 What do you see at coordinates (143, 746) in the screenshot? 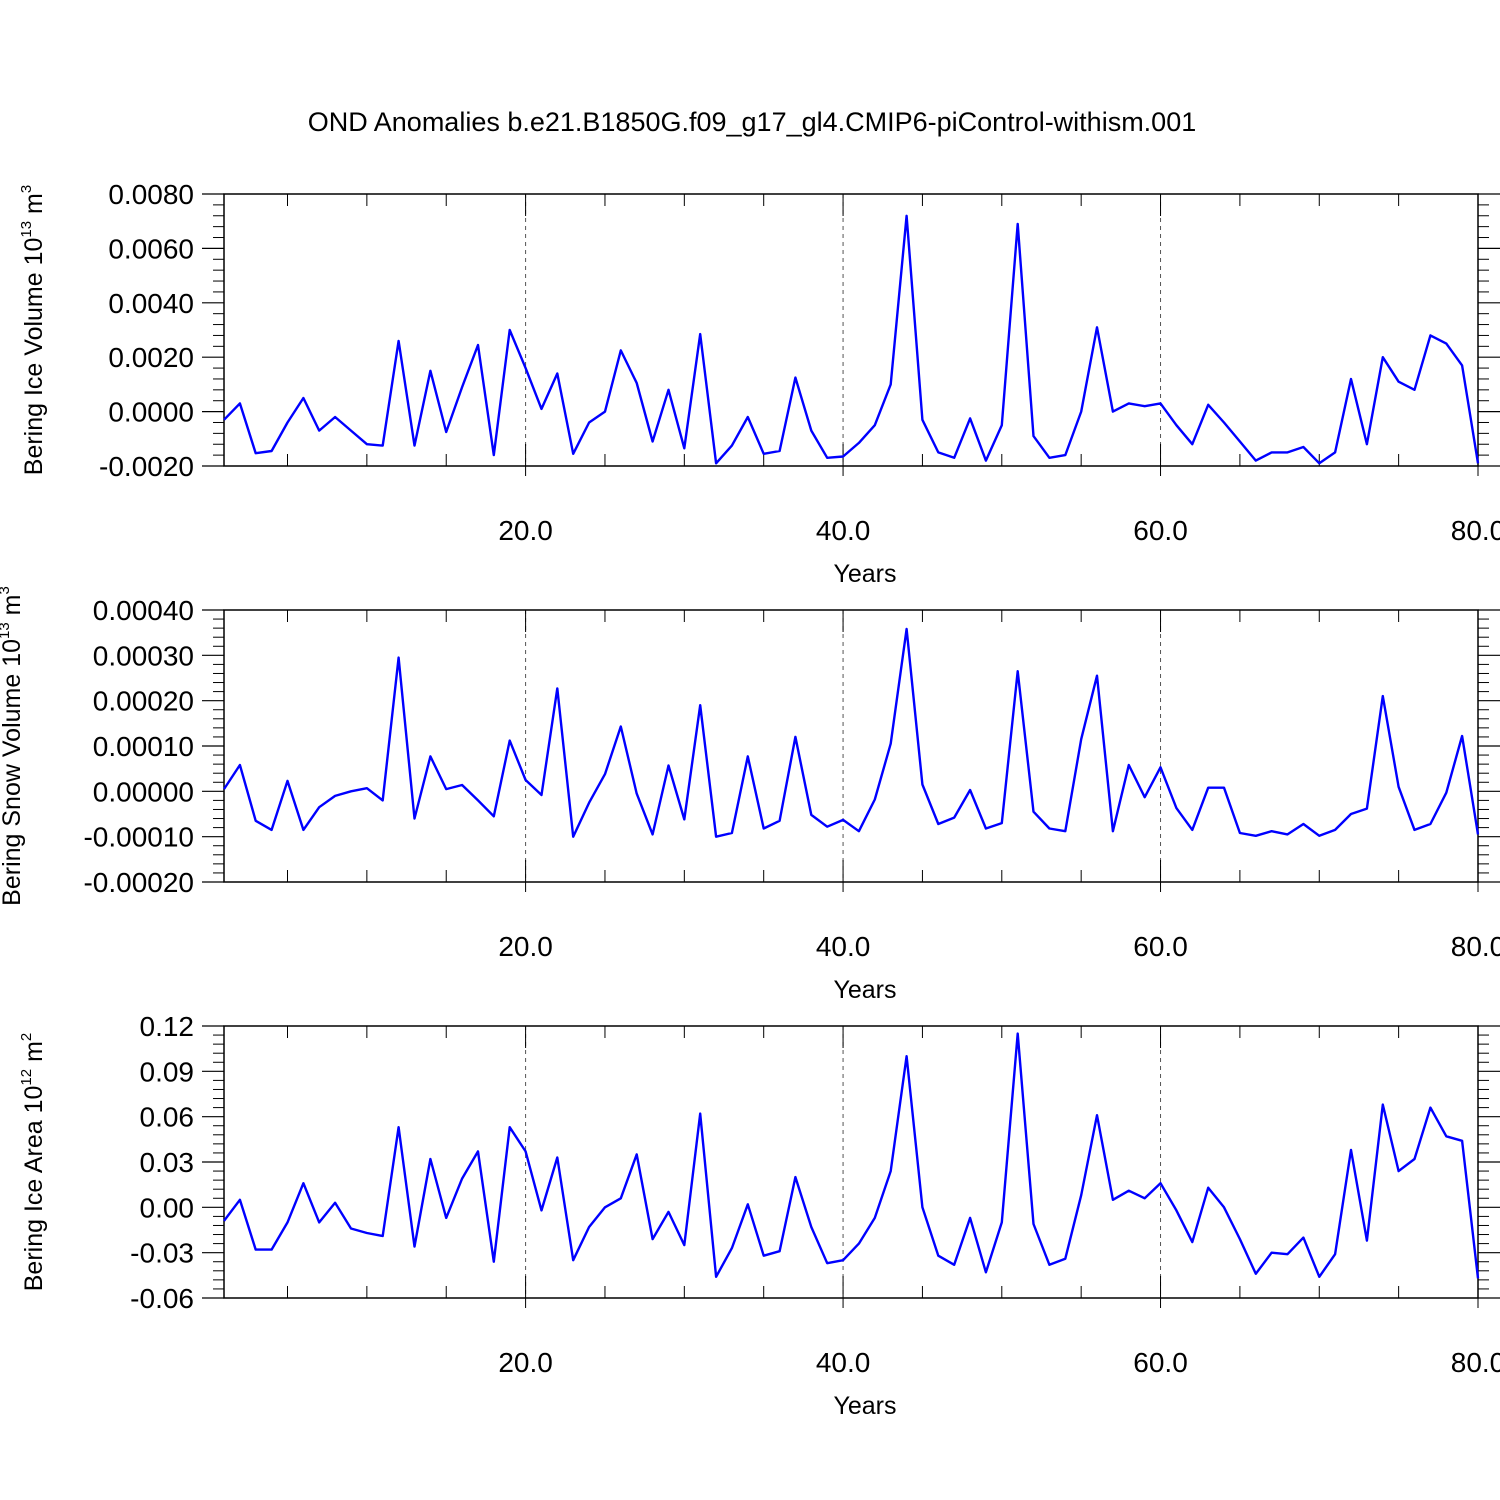
I see `y-tick-label: 0.00010` at bounding box center [143, 746].